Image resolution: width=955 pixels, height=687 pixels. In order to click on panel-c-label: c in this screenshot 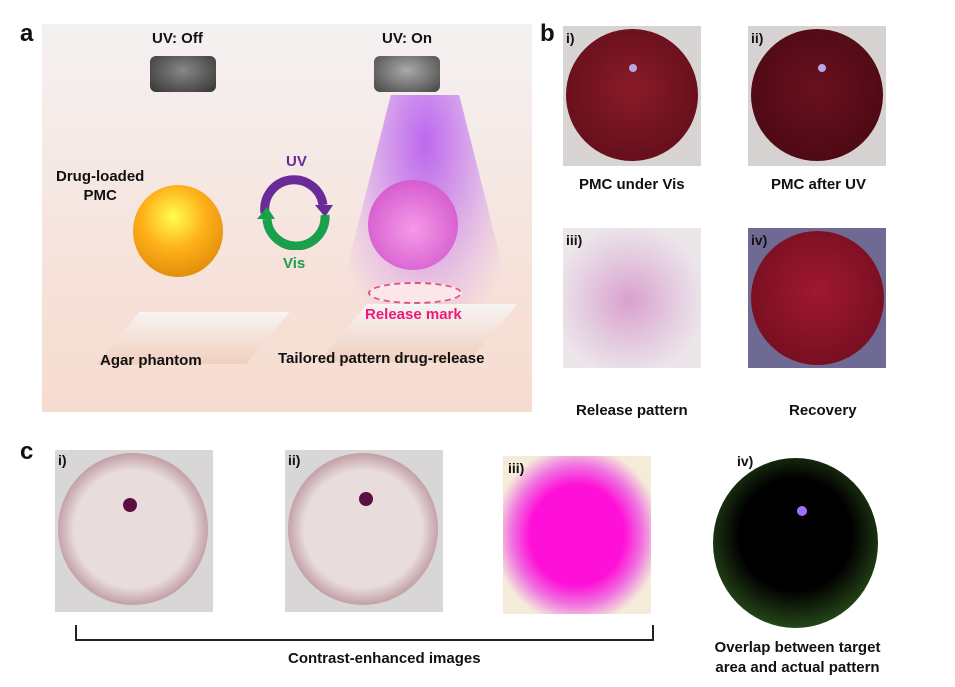, I will do `click(27, 451)`.